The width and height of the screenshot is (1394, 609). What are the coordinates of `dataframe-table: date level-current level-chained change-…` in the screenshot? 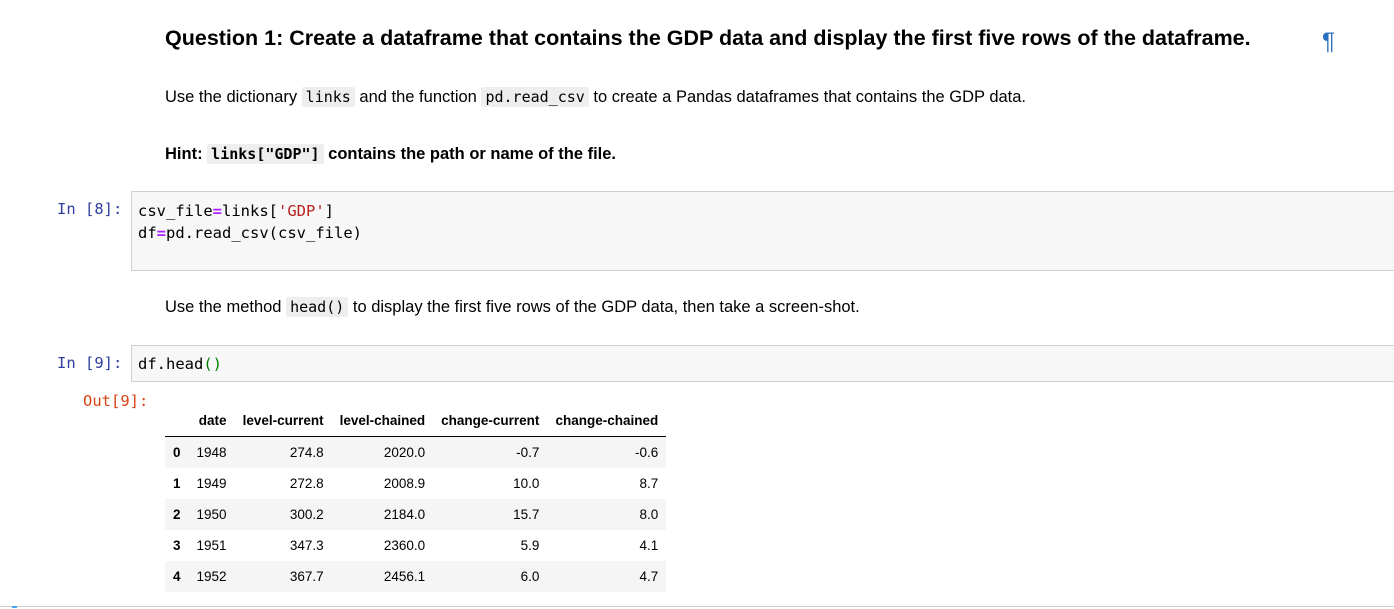 It's located at (416, 498).